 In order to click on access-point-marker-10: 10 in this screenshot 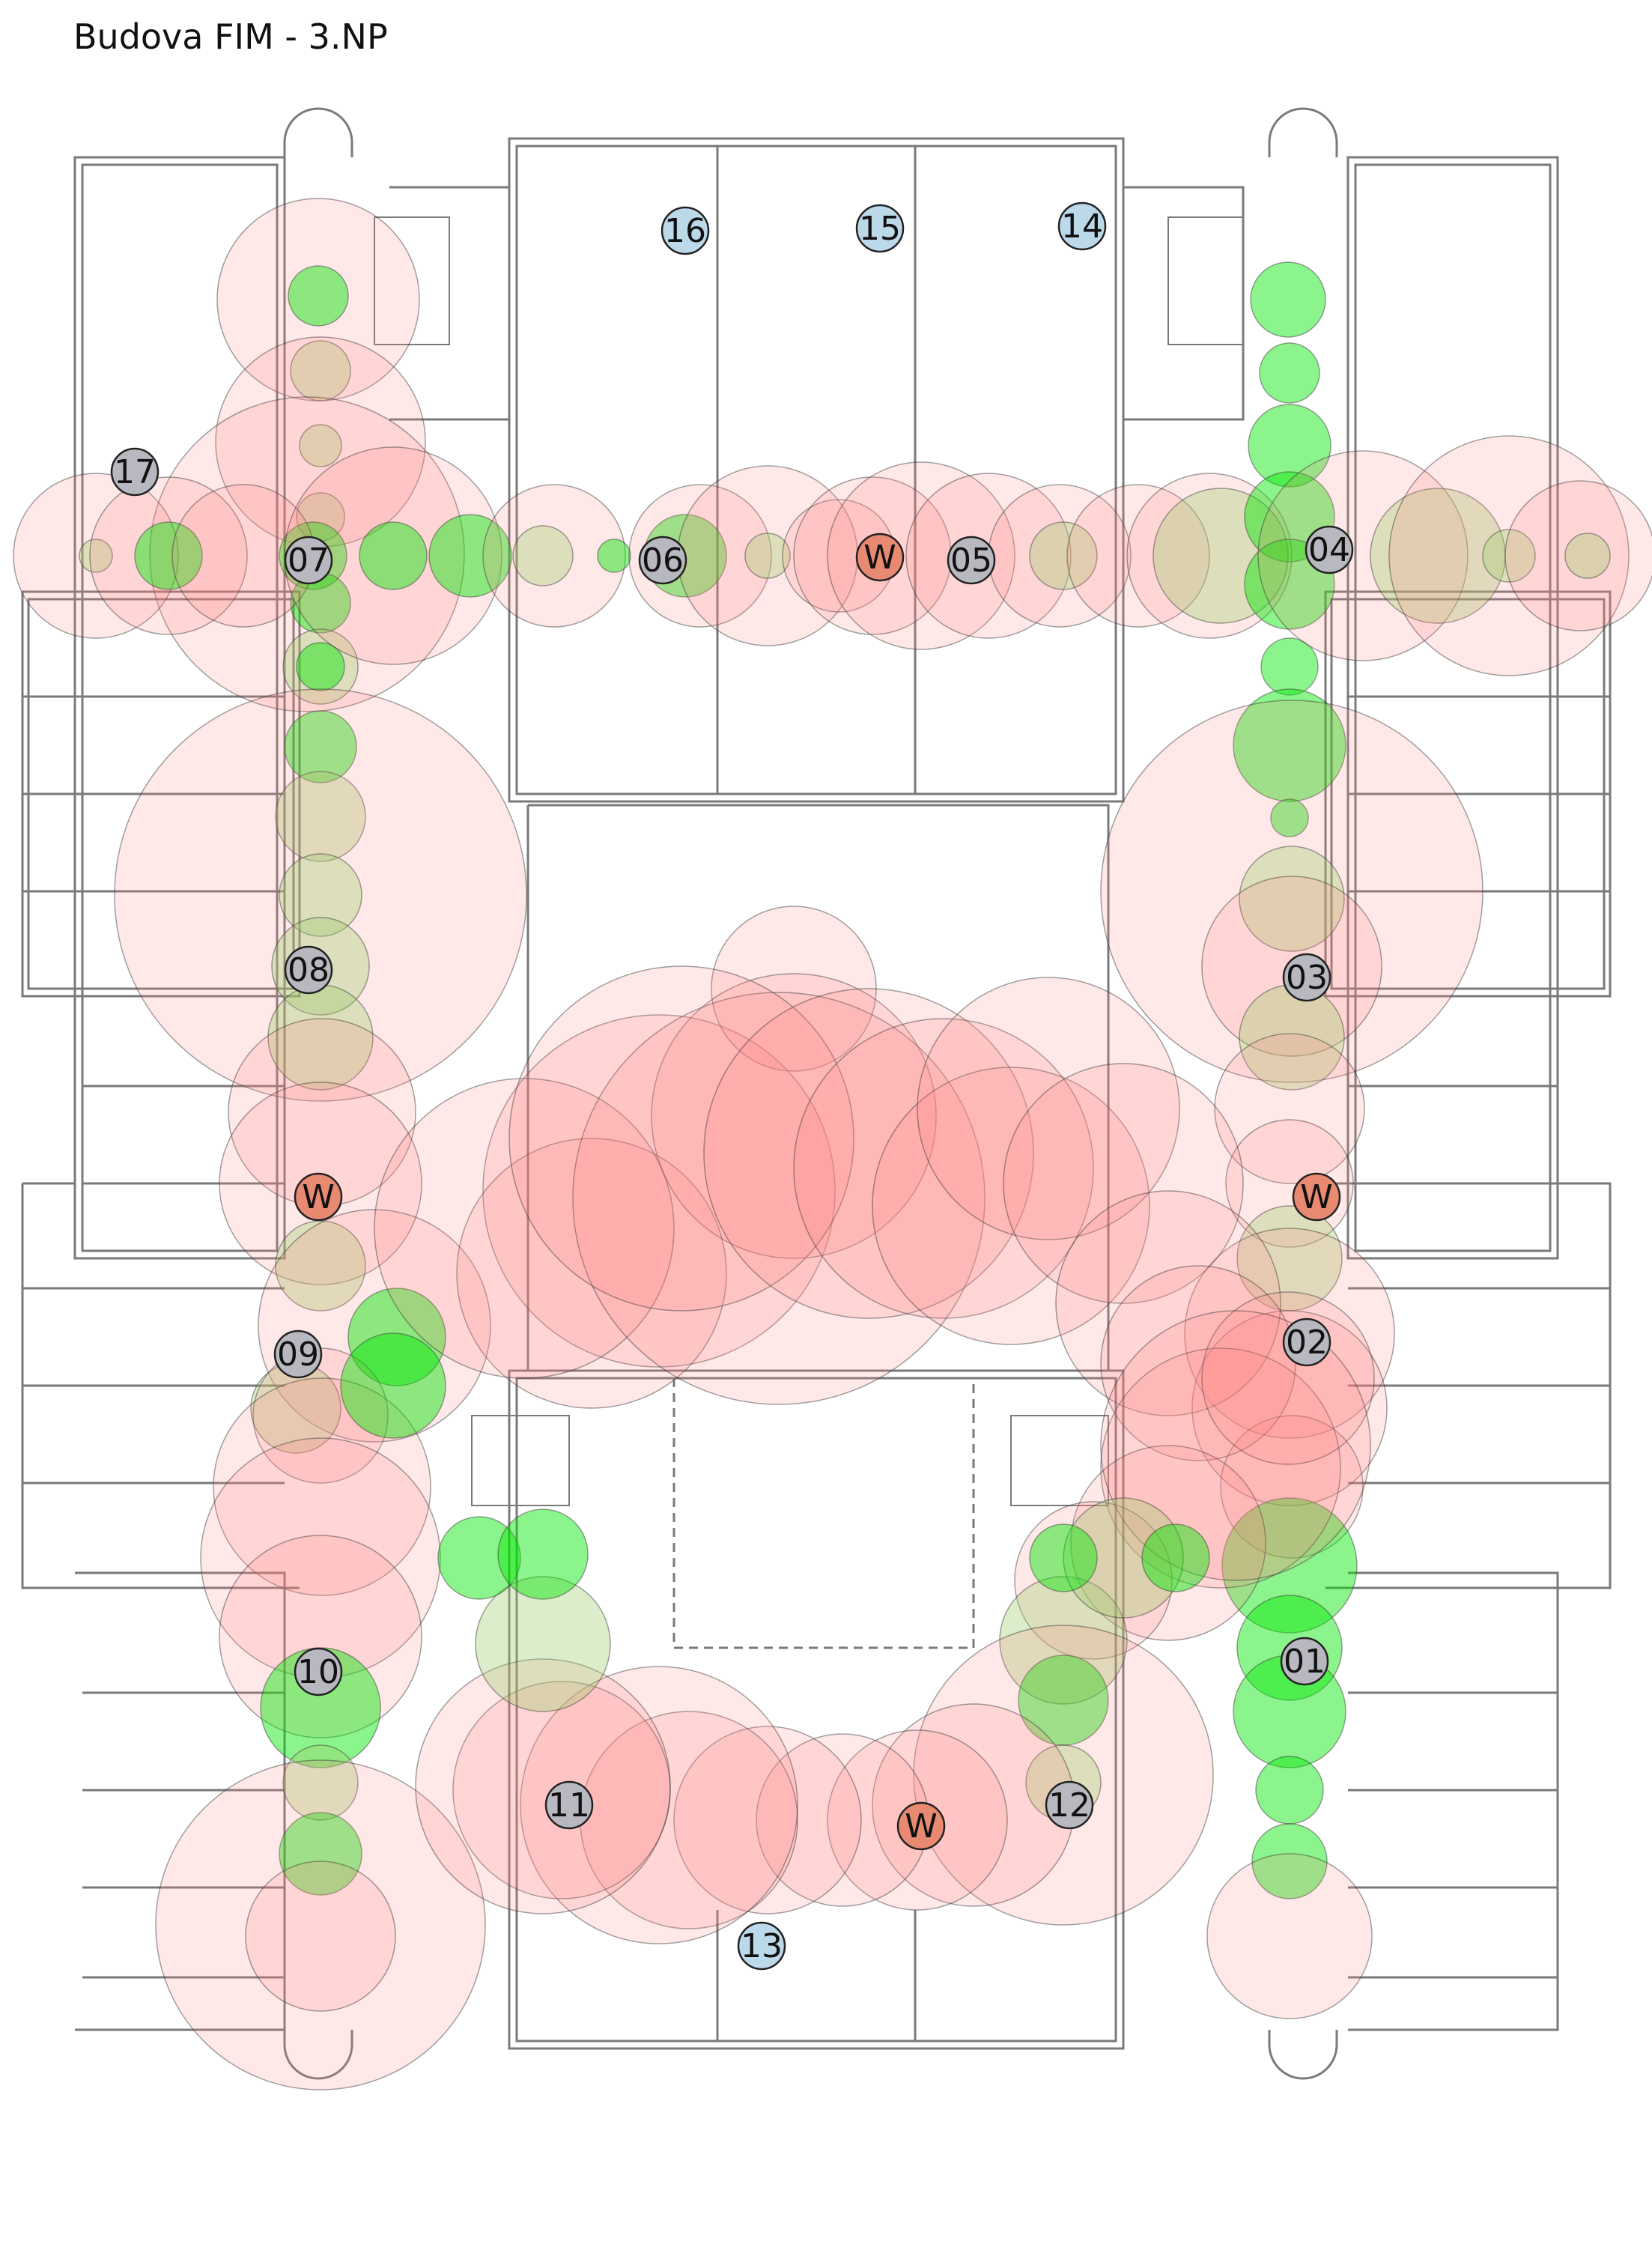, I will do `click(318, 1671)`.